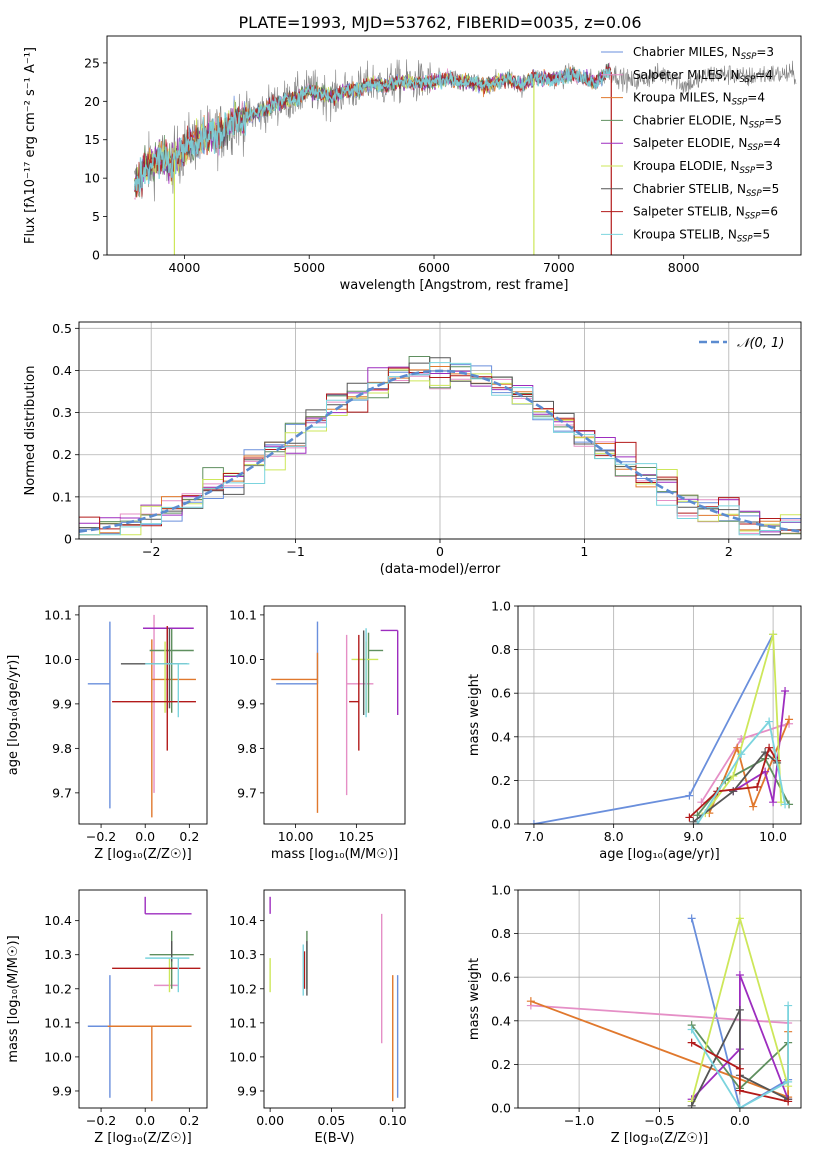 The height and width of the screenshot is (1170, 819). Describe the element at coordinates (309, 267) in the screenshot. I see `spectrum-xtick-label: 5000` at that location.